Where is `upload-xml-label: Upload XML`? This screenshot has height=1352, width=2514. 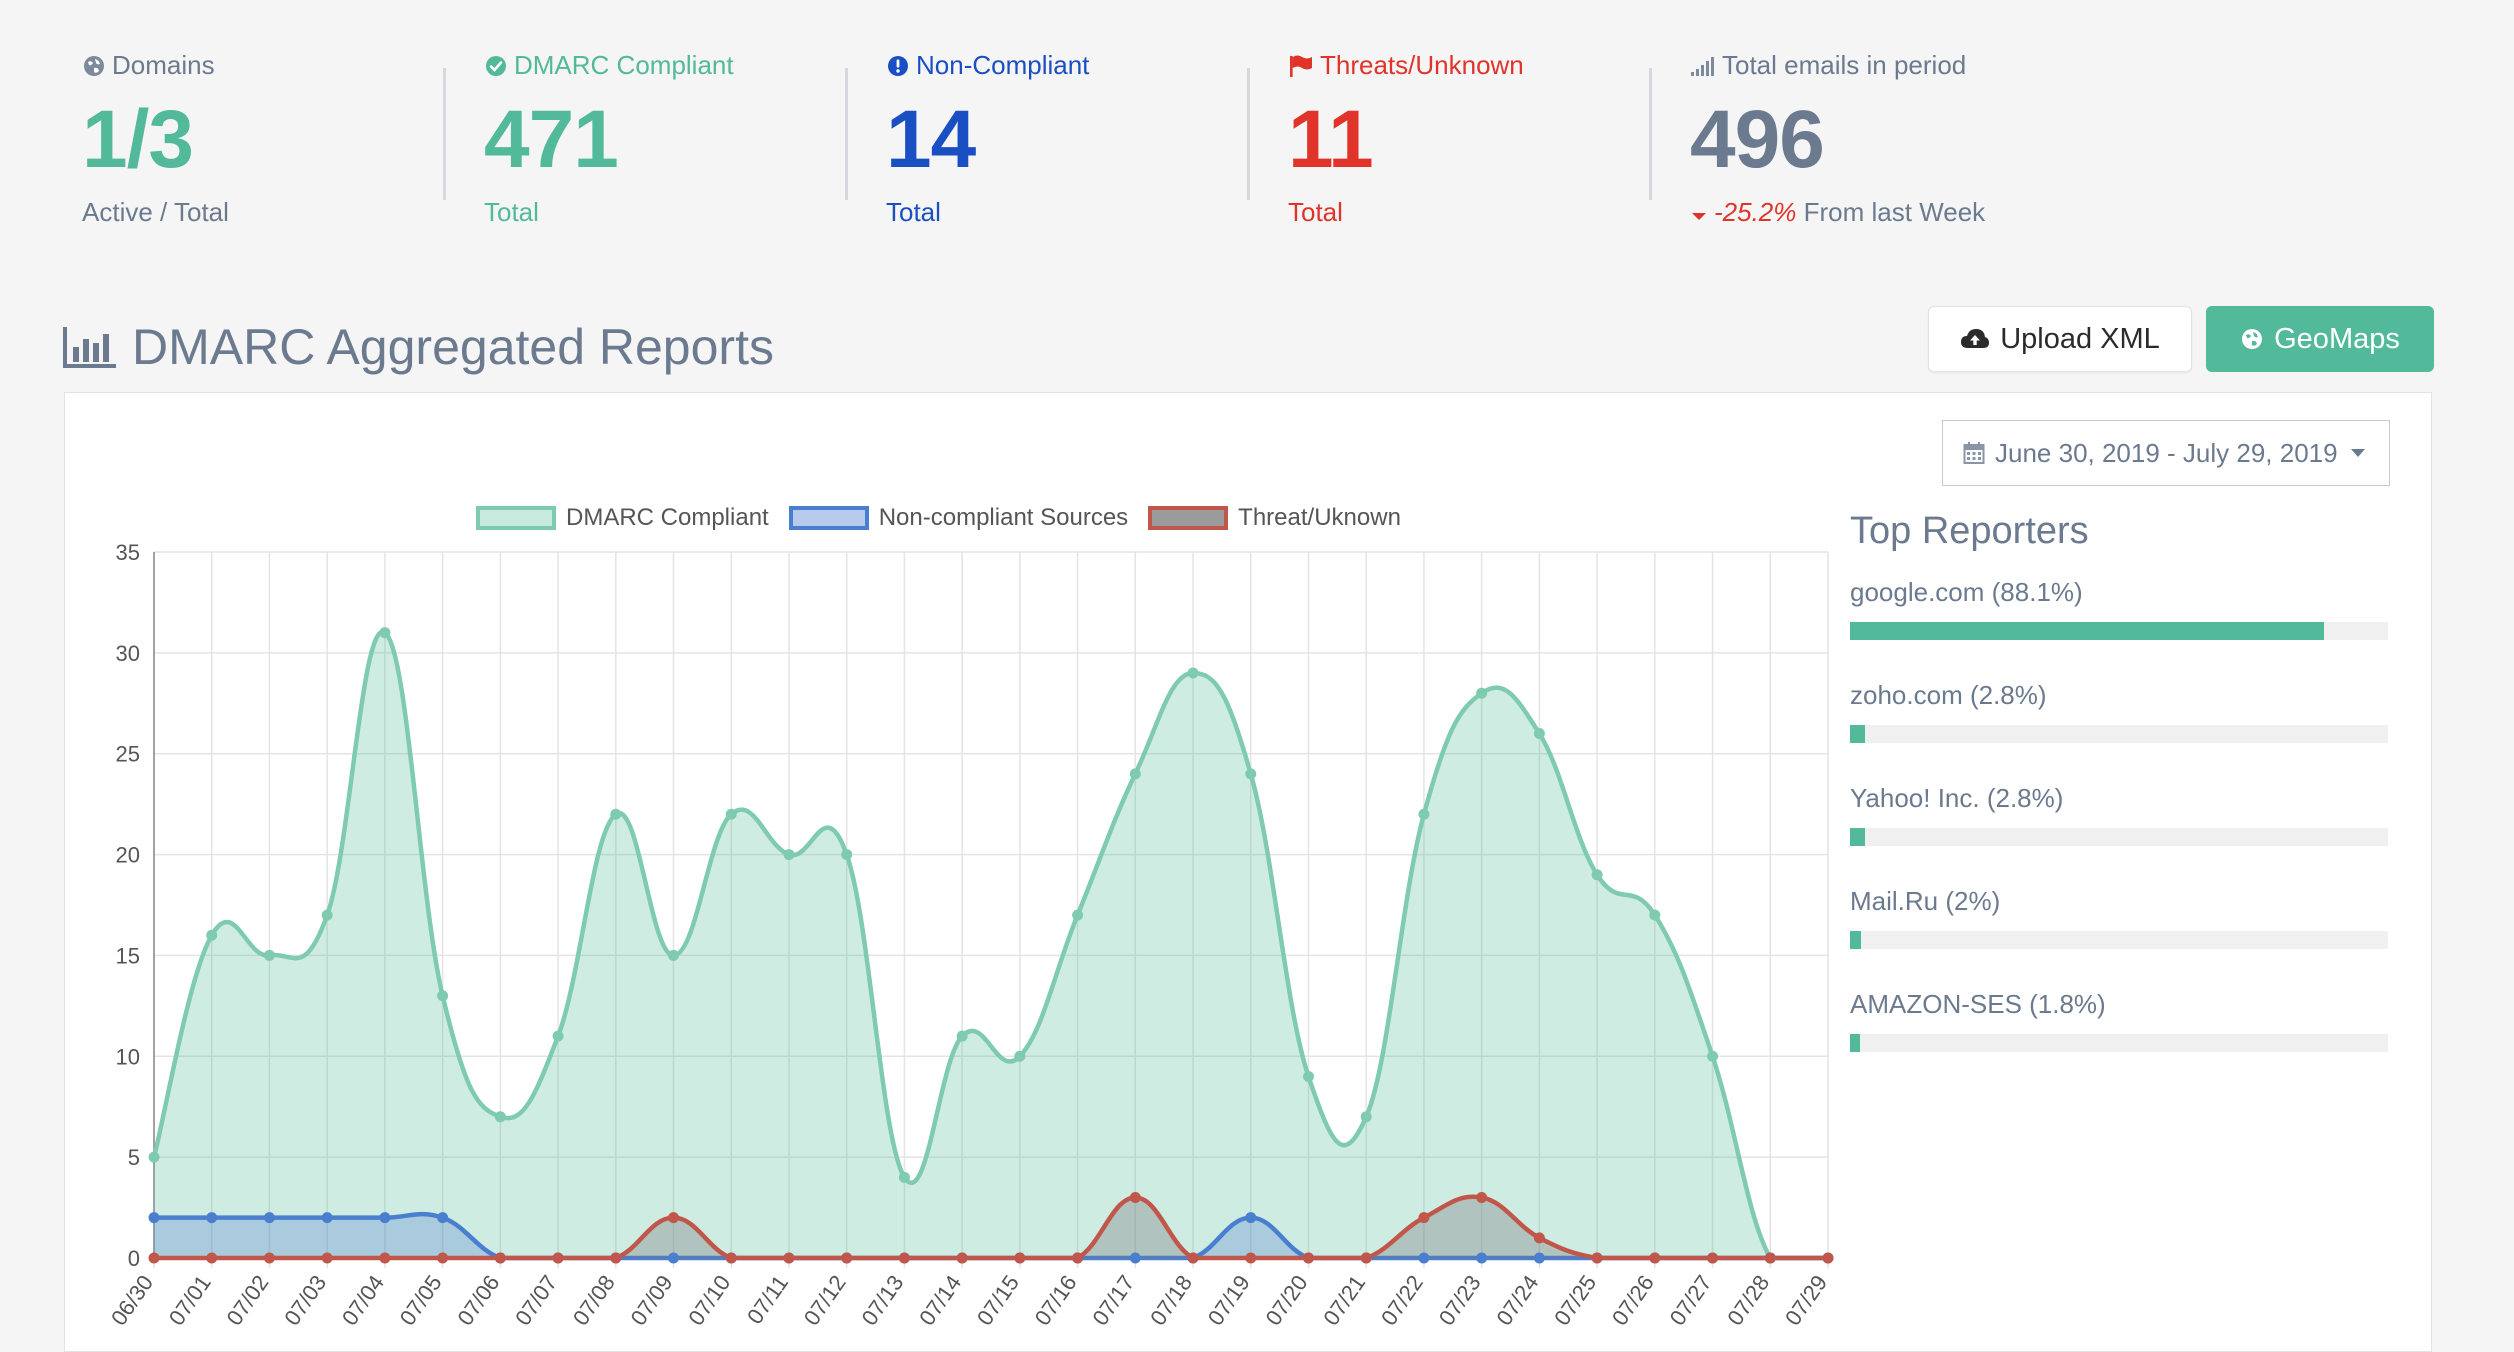
upload-xml-label: Upload XML is located at coordinates (2080, 338).